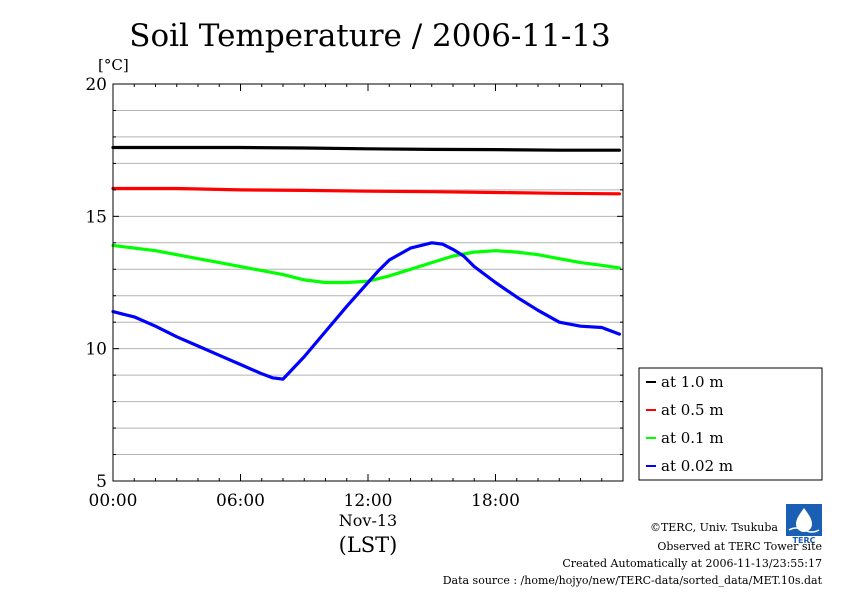  I want to click on x-tick-label: 12:00, so click(368, 501).